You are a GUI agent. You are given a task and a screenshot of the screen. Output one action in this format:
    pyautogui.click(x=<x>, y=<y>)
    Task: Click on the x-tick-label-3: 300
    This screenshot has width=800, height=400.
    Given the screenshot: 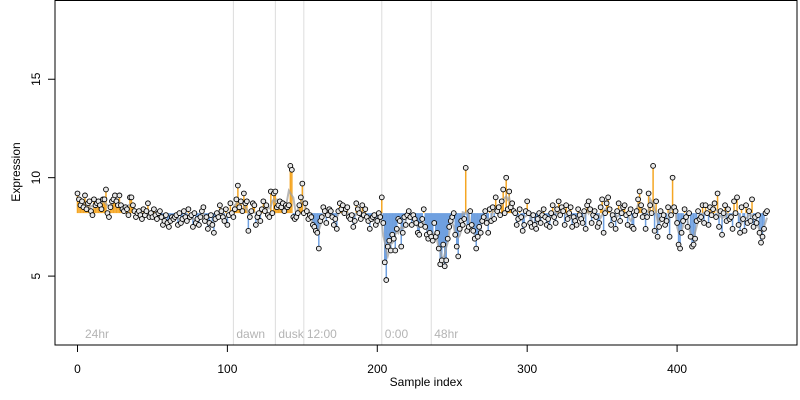 What is the action you would take?
    pyautogui.click(x=527, y=369)
    